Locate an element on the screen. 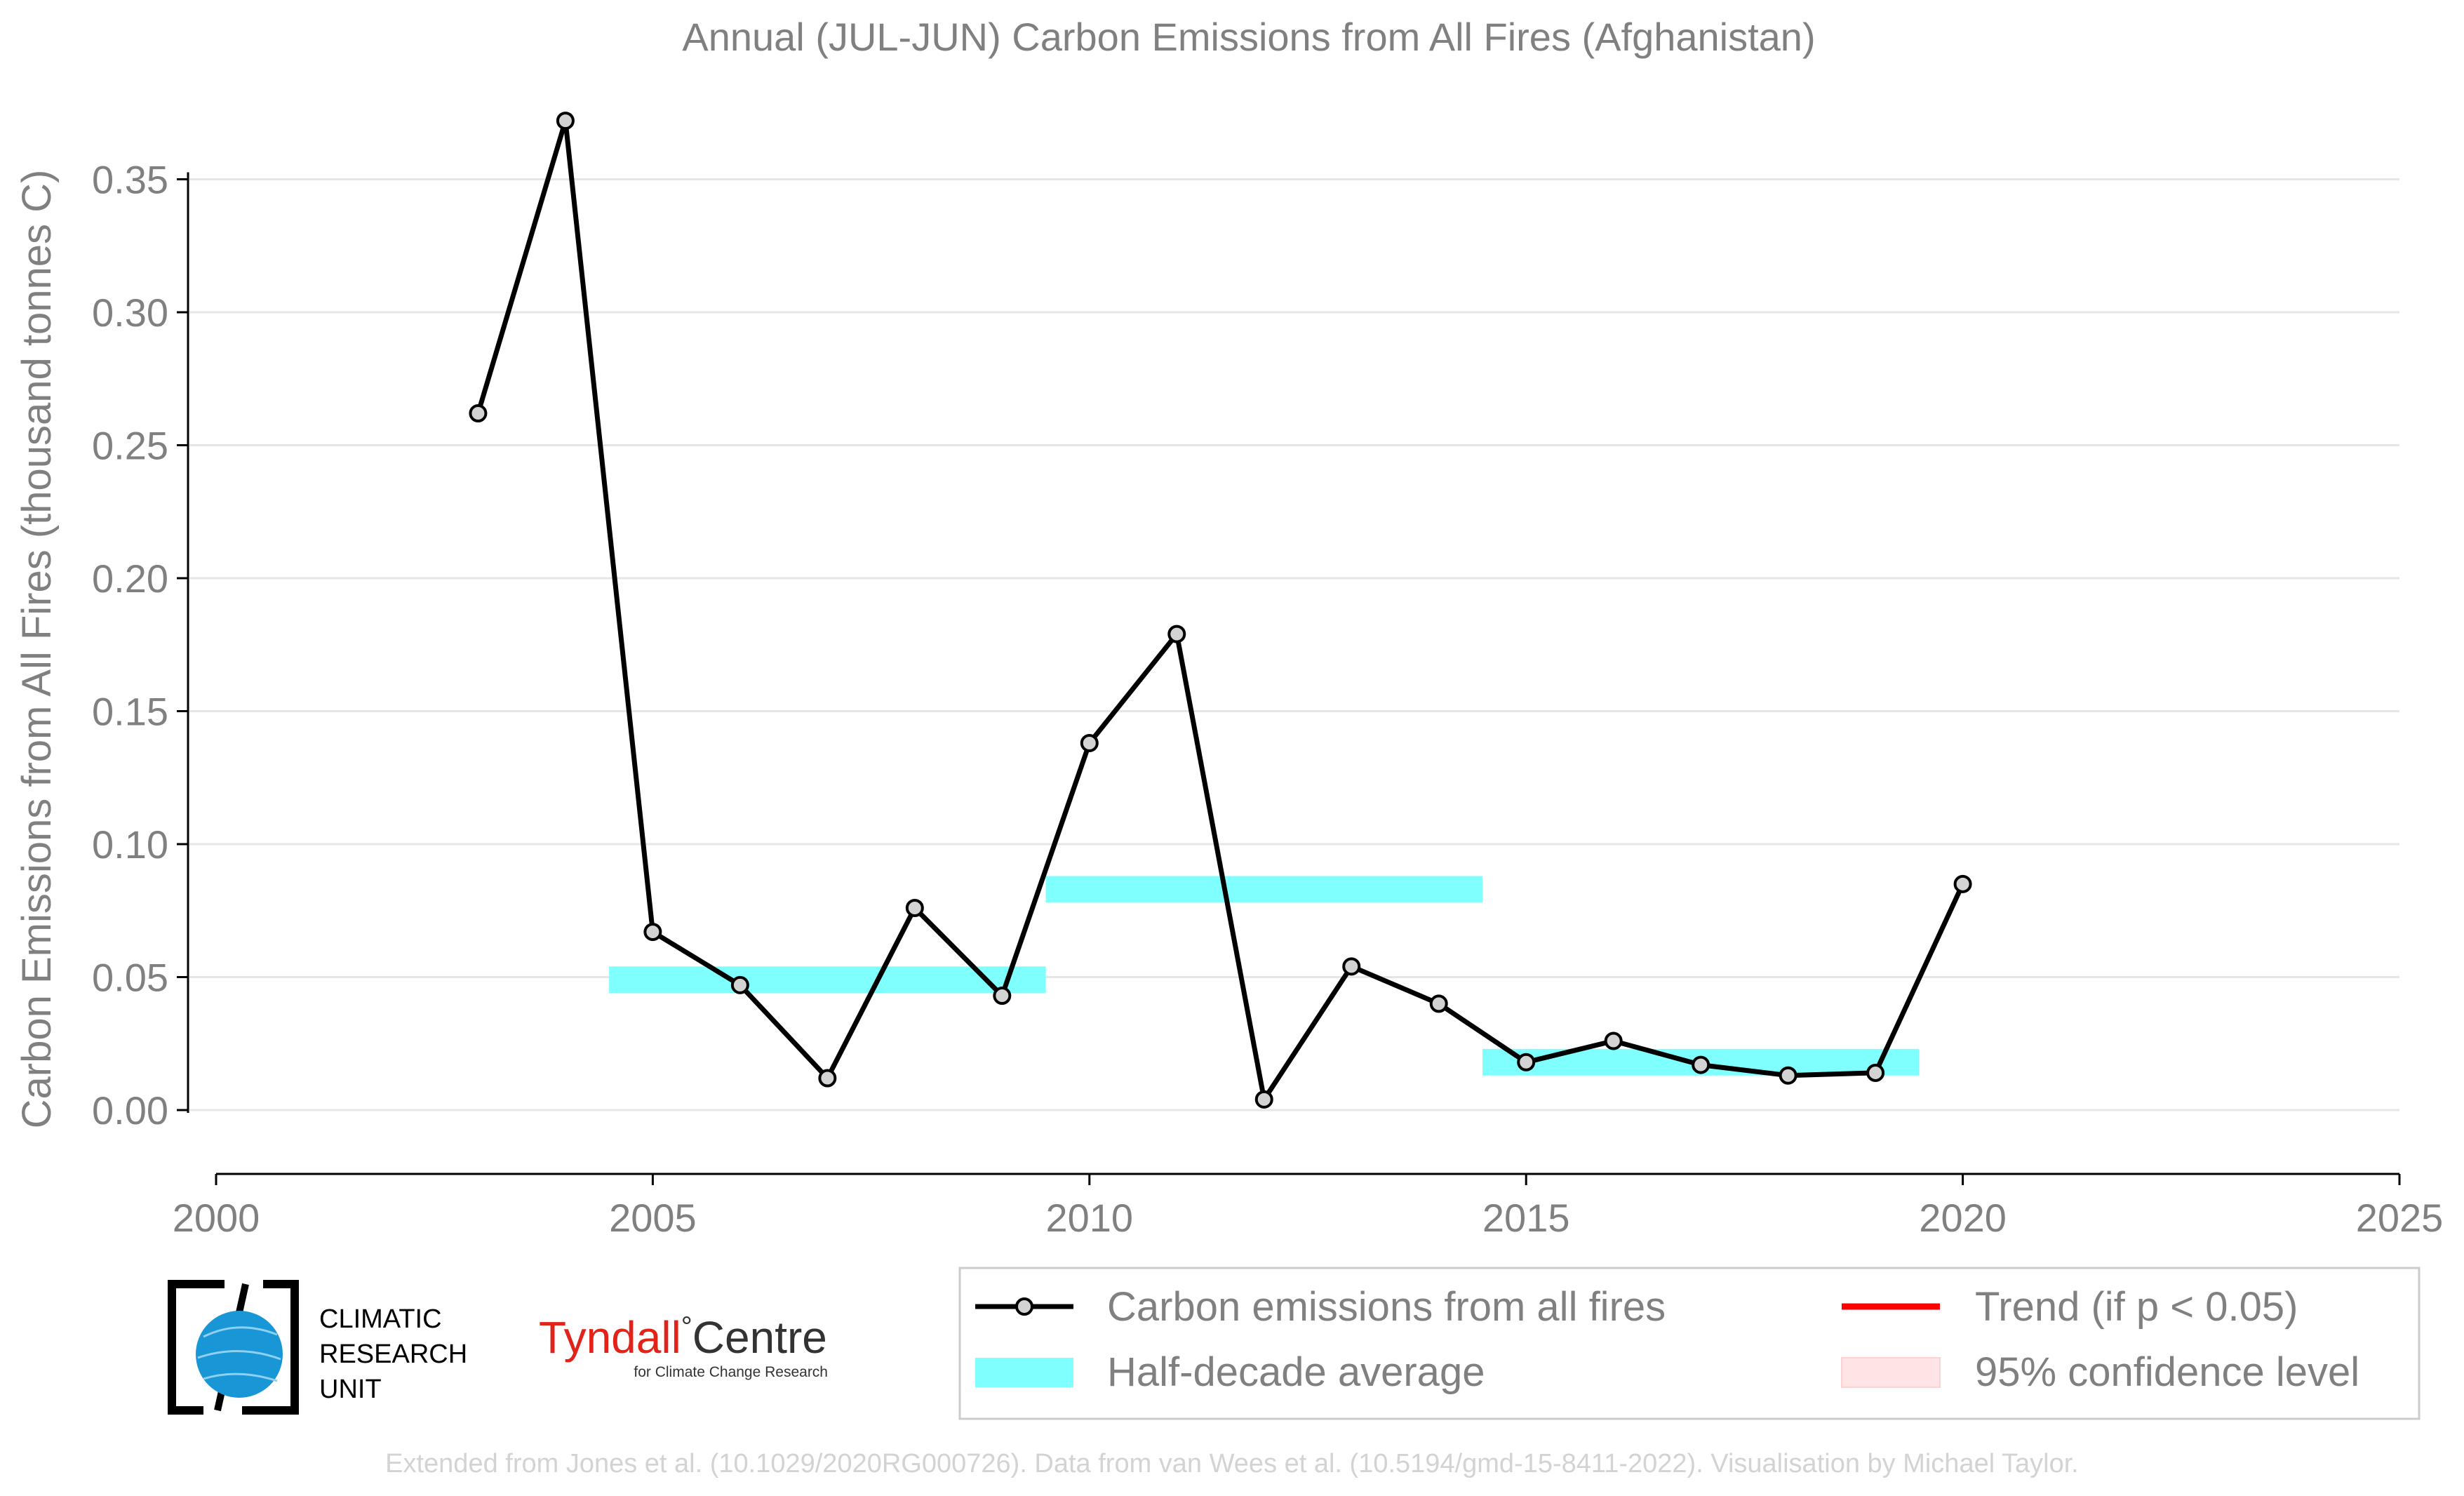 This screenshot has width=2464, height=1496. cru-bracket-right is located at coordinates (270, 1347).